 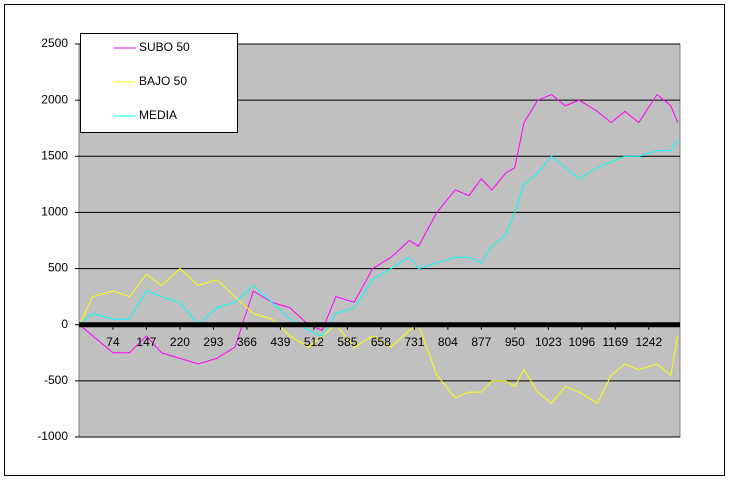 I want to click on legend-label: MEDIA, so click(x=158, y=115).